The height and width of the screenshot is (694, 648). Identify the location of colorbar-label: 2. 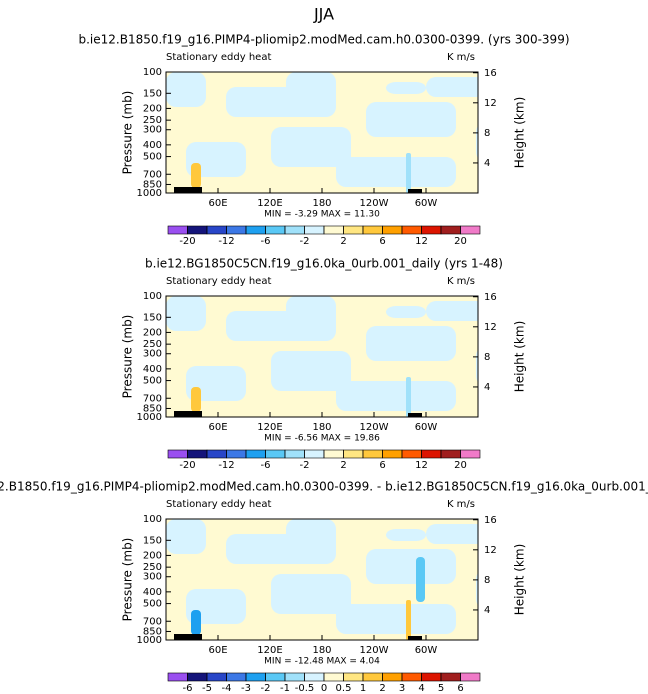
(343, 241).